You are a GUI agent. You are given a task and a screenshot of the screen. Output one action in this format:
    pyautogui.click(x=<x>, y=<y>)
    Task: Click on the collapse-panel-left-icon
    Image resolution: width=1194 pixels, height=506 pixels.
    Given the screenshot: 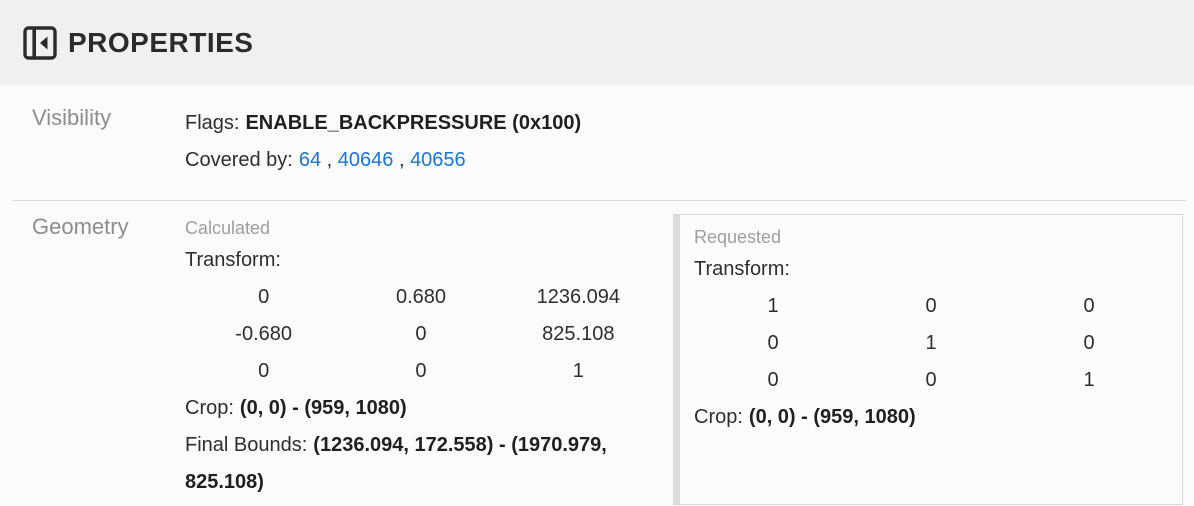 What is the action you would take?
    pyautogui.click(x=40, y=43)
    